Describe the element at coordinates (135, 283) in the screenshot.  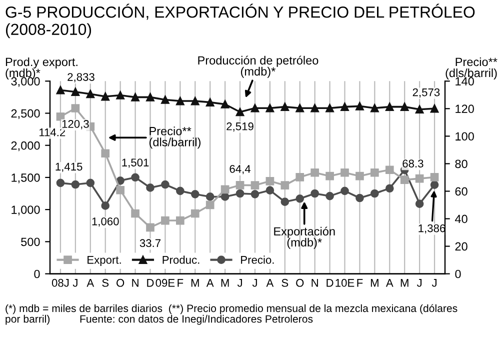
I see `x-tick-label: N` at that location.